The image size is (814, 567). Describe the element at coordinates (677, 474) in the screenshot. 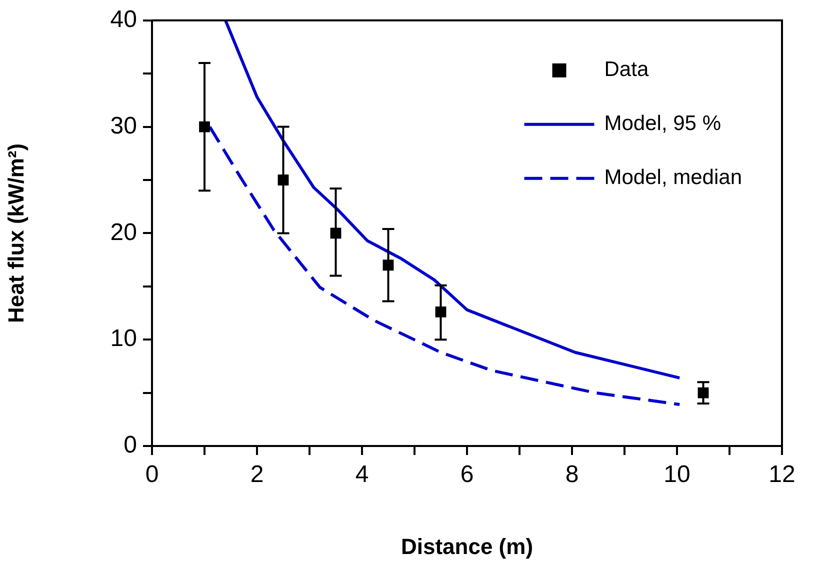

I see `x-tick-label: 10` at that location.